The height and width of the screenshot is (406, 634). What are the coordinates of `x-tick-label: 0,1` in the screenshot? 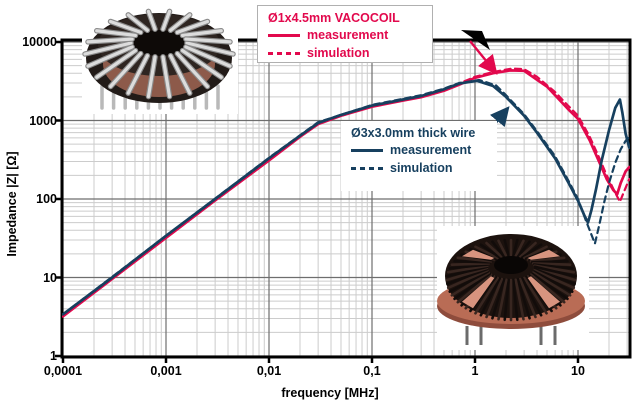 It's located at (372, 371).